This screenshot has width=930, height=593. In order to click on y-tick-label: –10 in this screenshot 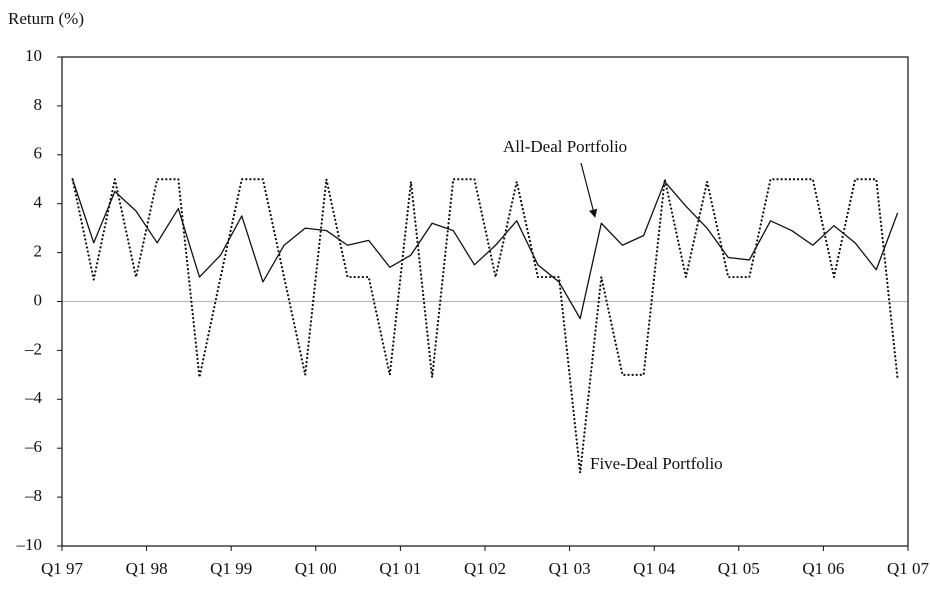, I will do `click(29, 544)`.